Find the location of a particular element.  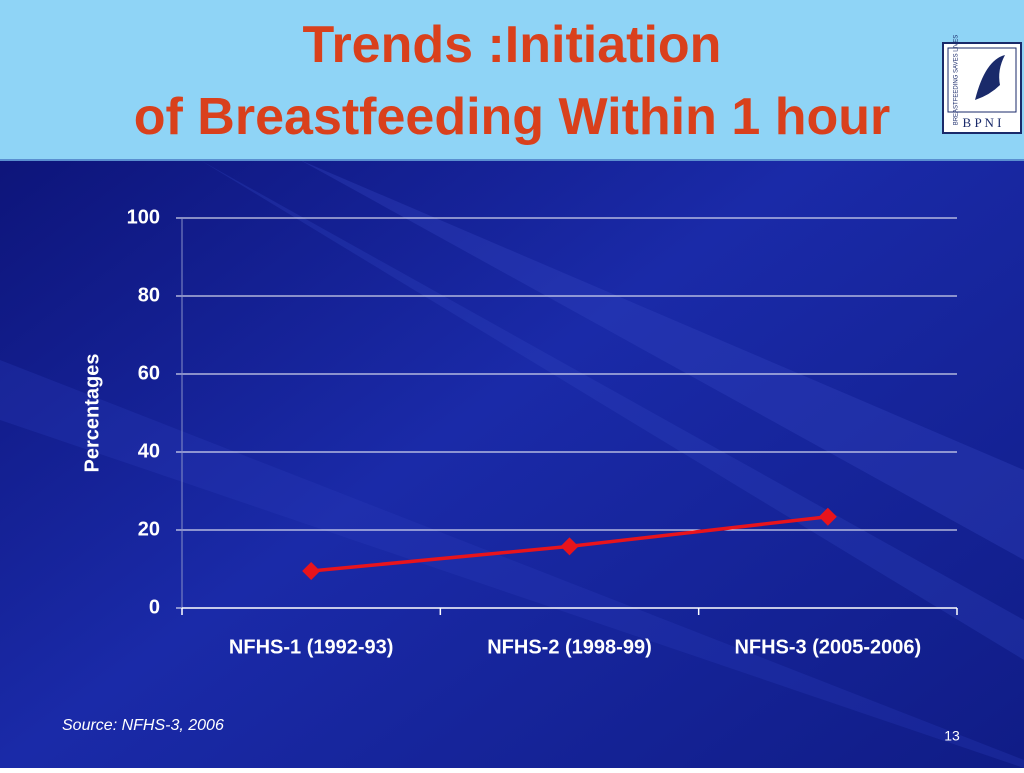

y-tick-label: 100 is located at coordinates (143, 217).